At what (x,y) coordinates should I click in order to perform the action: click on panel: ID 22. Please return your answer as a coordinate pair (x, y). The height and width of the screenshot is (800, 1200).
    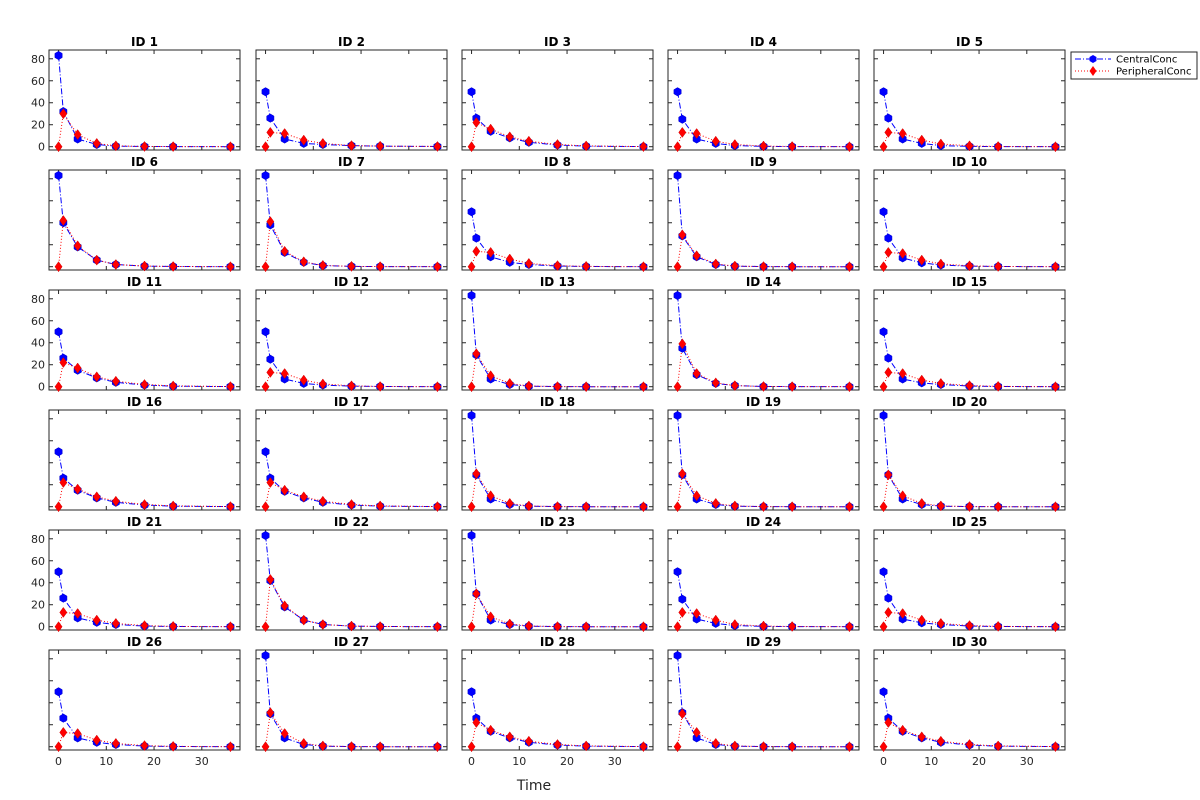
    Looking at the image, I should click on (351, 574).